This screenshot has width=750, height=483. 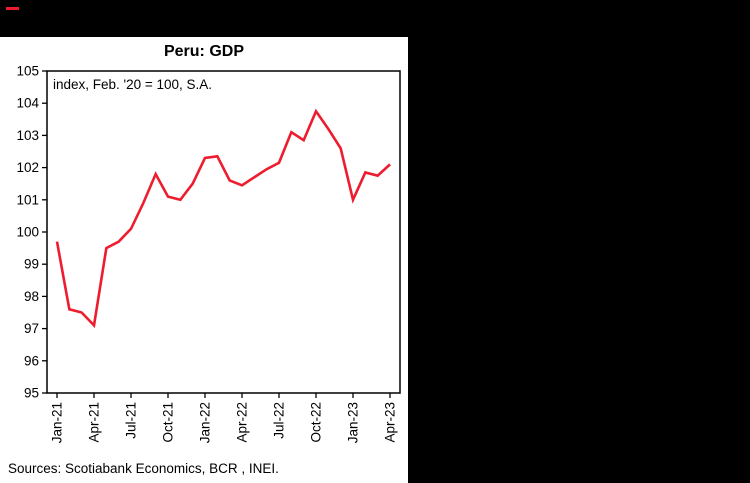 What do you see at coordinates (131, 420) in the screenshot?
I see `svg-text: Jul-21` at bounding box center [131, 420].